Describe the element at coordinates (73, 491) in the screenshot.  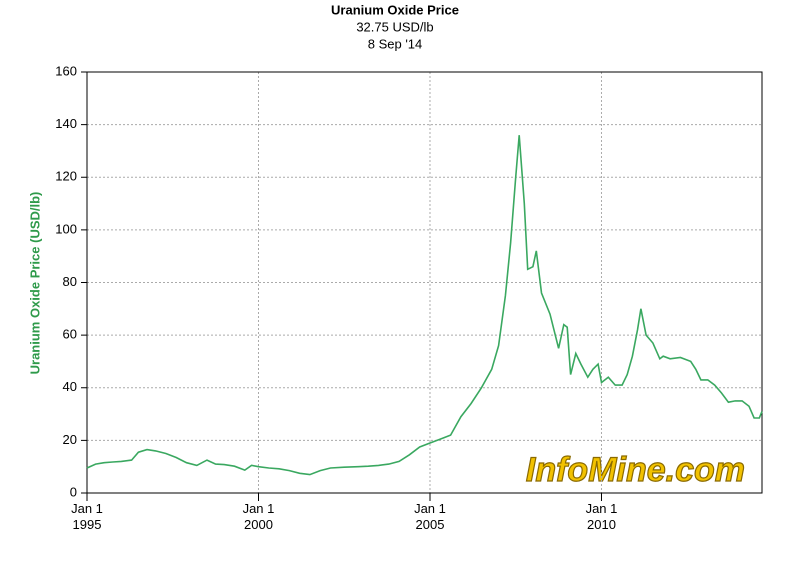
I see `y-tick-label: 0` at that location.